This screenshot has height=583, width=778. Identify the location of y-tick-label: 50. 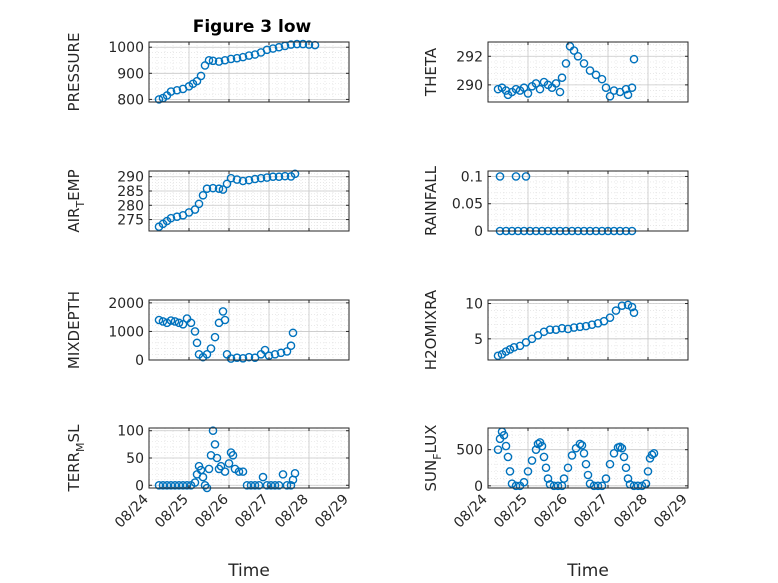
(135, 459).